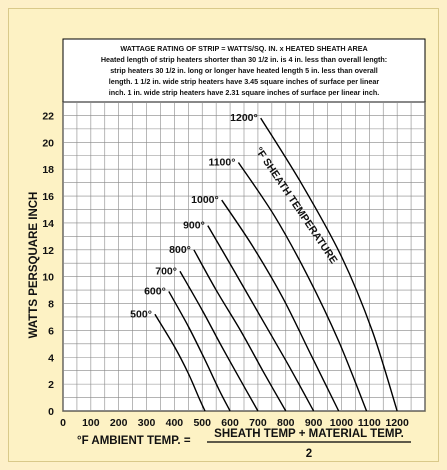 This screenshot has width=447, height=470. Describe the element at coordinates (51, 358) in the screenshot. I see `y-tick-label: 4` at that location.